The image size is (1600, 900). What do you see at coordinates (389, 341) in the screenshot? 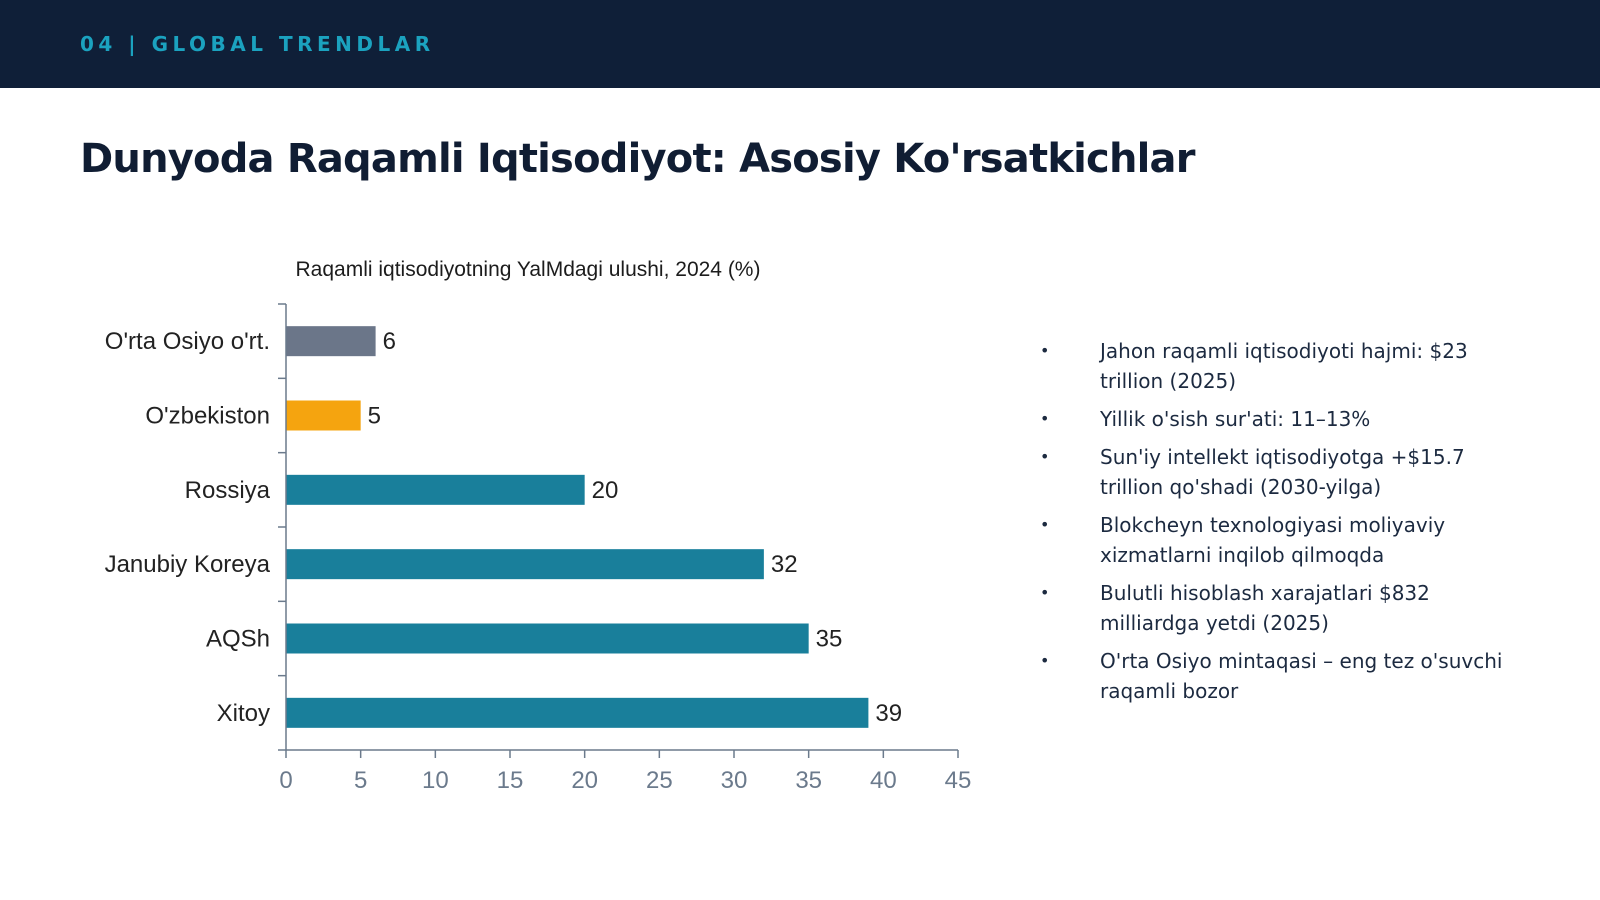
I see `data-label: 6` at bounding box center [389, 341].